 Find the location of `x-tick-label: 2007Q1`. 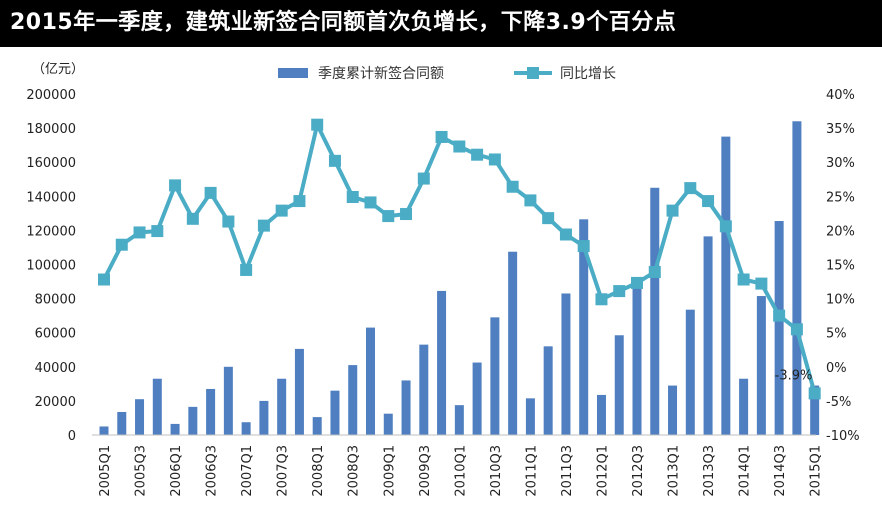

x-tick-label: 2007Q1 is located at coordinates (247, 471).